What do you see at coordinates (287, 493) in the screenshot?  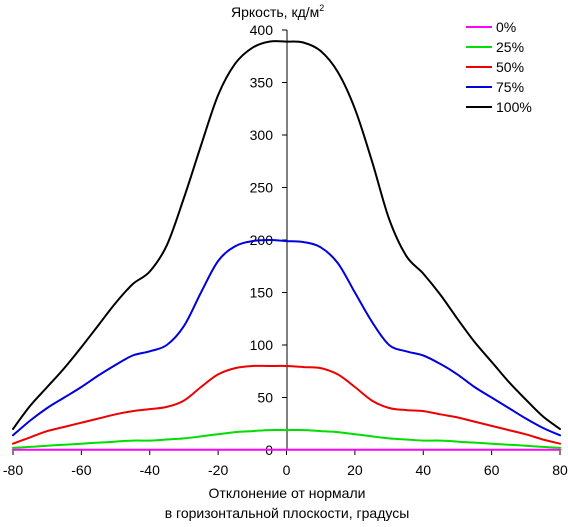 I see `x-axis-title-line1: Отклонение от нормали` at bounding box center [287, 493].